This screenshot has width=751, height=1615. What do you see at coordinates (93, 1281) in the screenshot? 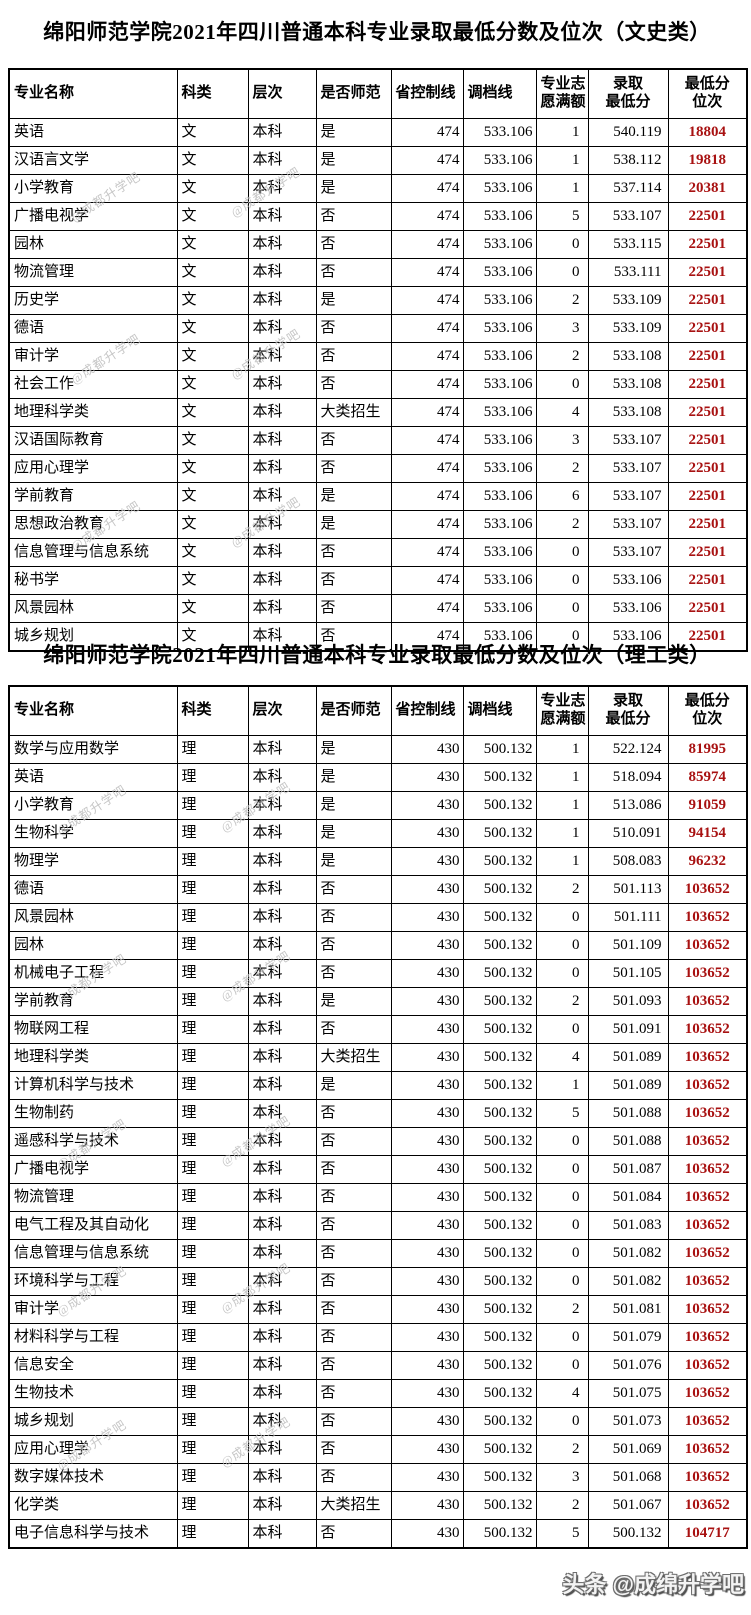
I see `cell-major: 环境科学与工程` at bounding box center [93, 1281].